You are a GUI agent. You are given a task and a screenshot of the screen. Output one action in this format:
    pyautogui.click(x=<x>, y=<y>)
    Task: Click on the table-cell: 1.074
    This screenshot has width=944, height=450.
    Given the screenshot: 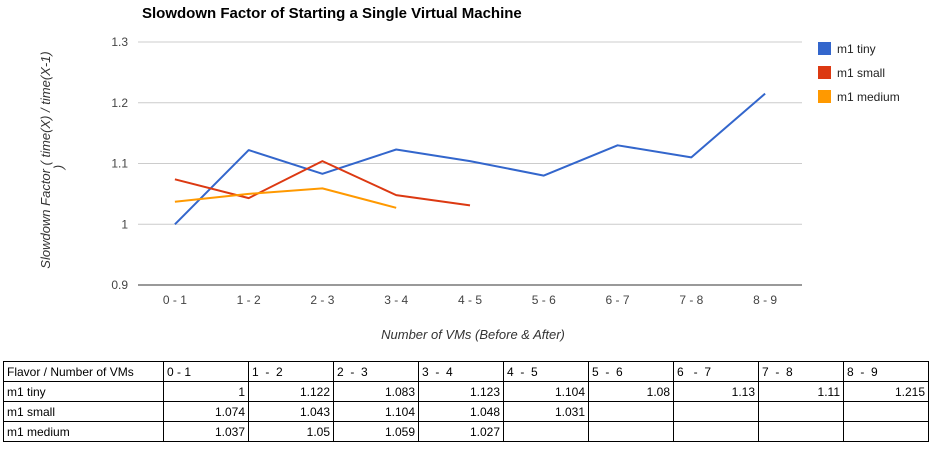 What is the action you would take?
    pyautogui.click(x=206, y=411)
    